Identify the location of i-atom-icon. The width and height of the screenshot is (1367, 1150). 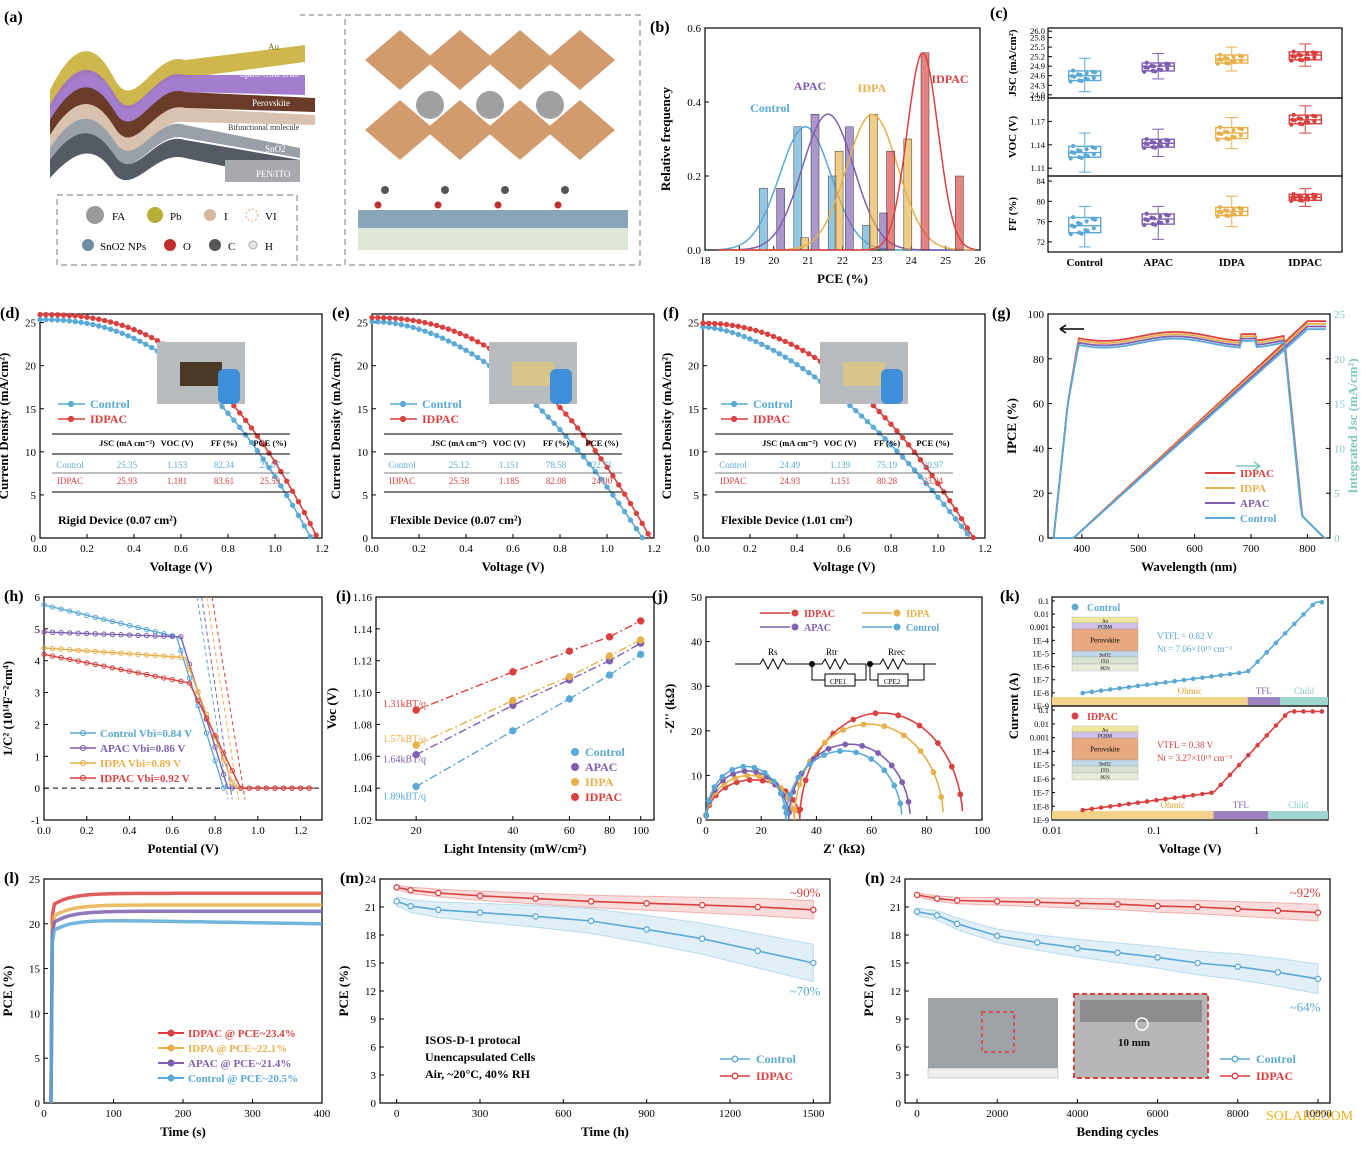
(210, 215).